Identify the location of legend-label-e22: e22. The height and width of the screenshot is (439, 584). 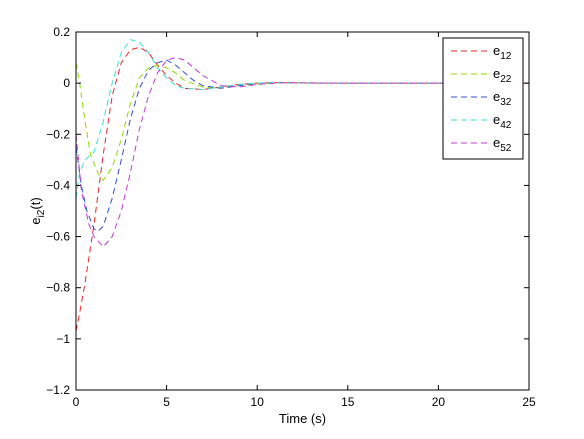
(502, 75).